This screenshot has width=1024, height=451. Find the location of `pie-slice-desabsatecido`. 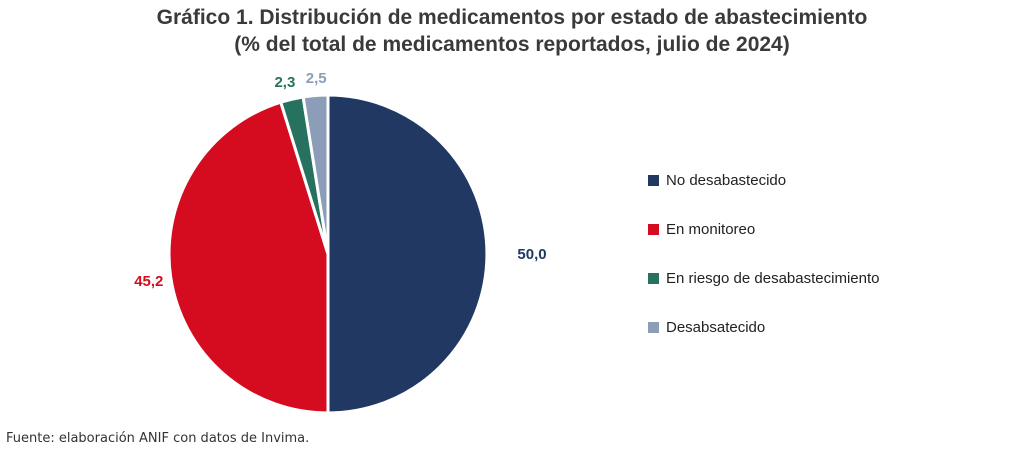

pie-slice-desabsatecido is located at coordinates (315, 174).